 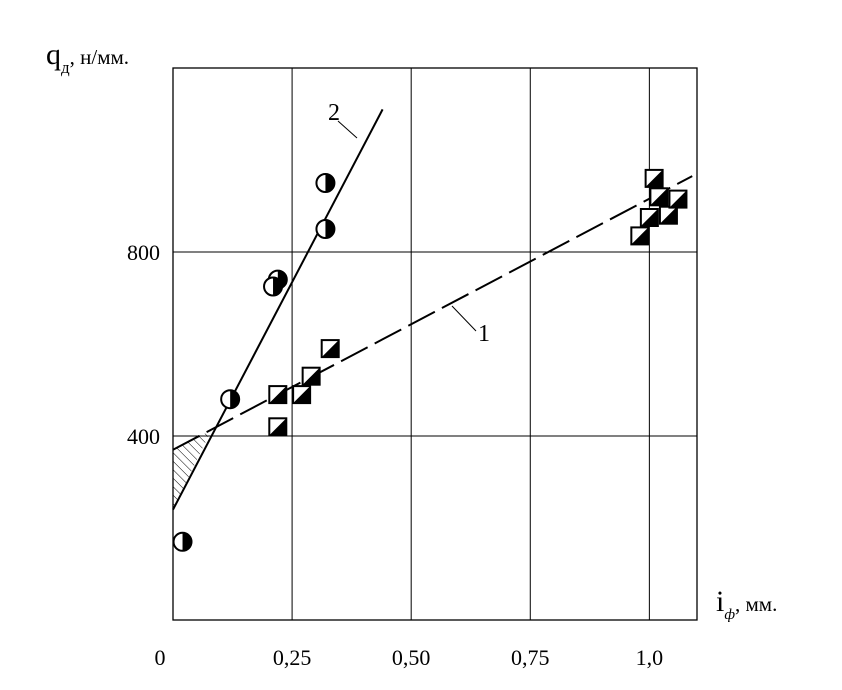 What do you see at coordinates (143, 252) in the screenshot?
I see `y-tick-label-1: 800` at bounding box center [143, 252].